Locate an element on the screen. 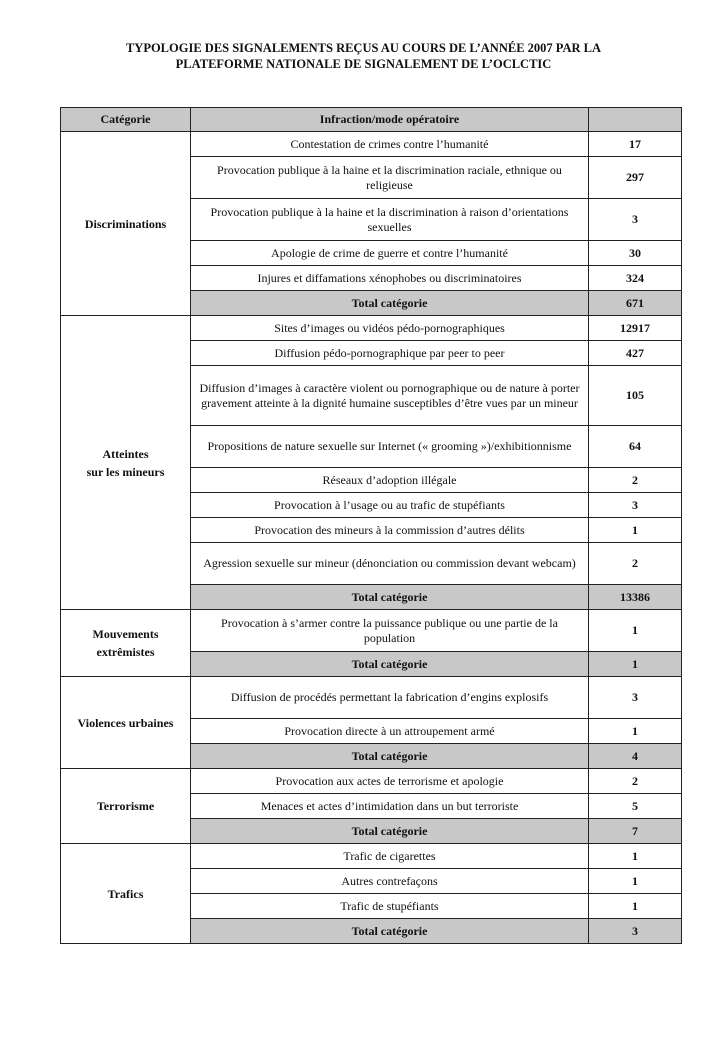 This screenshot has width=727, height=1061. count-cell: 12917 is located at coordinates (635, 328).